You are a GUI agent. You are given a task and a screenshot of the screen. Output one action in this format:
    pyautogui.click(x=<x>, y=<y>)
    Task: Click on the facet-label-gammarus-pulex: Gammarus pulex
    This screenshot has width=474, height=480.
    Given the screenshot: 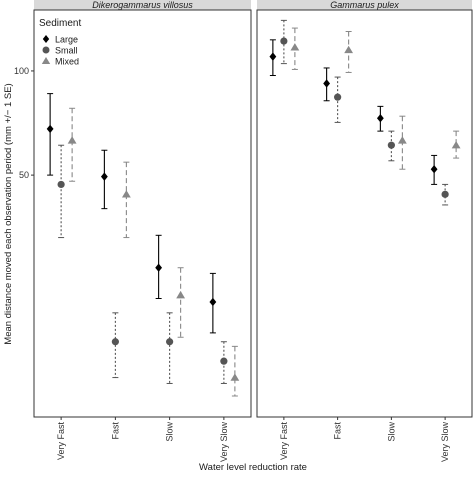 What is the action you would take?
    pyautogui.click(x=364, y=5)
    